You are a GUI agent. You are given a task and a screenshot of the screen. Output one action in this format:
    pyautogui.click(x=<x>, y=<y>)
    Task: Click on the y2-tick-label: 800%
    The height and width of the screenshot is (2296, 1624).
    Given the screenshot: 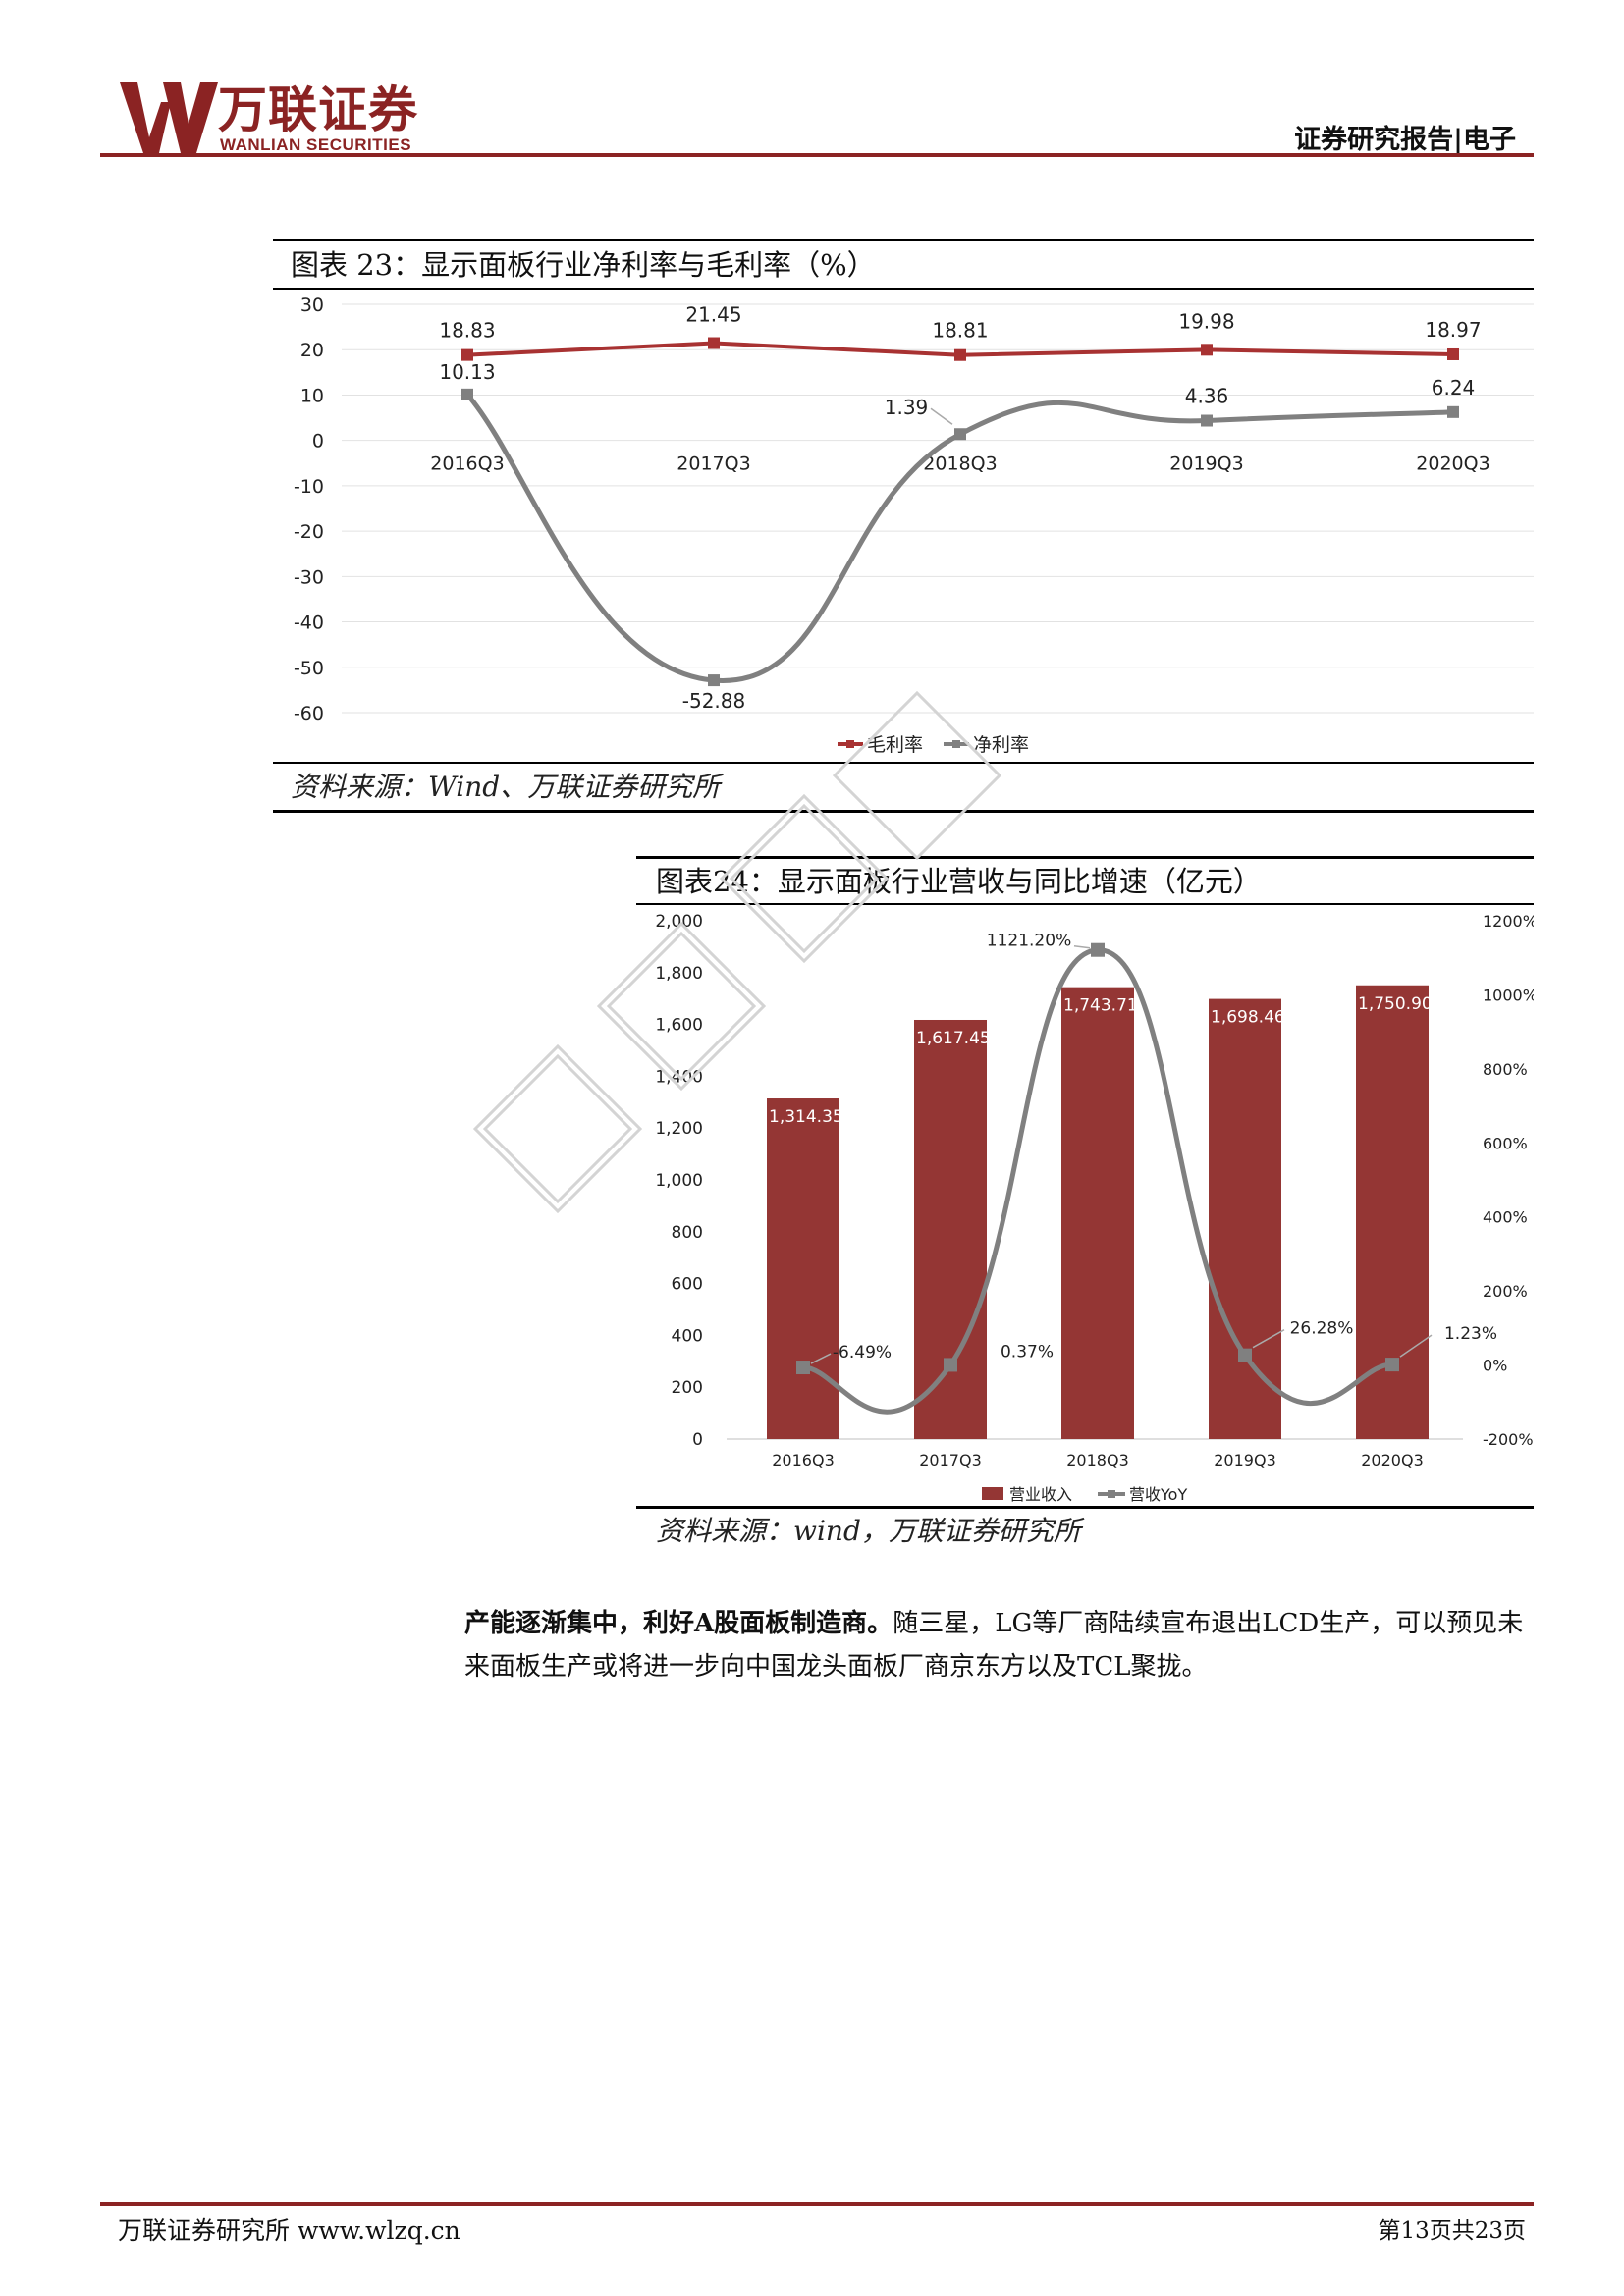 What is the action you would take?
    pyautogui.click(x=1505, y=1070)
    